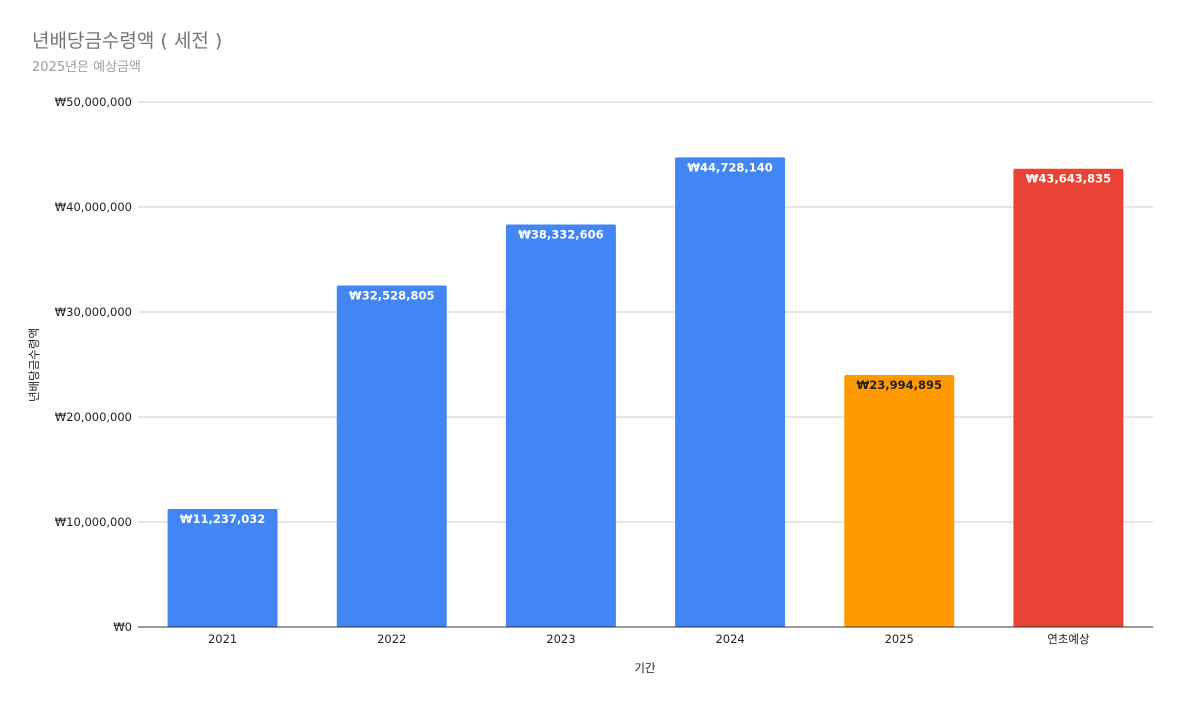 This screenshot has width=1180, height=705. What do you see at coordinates (93, 522) in the screenshot?
I see `y-tick-label: ₩10,000,000` at bounding box center [93, 522].